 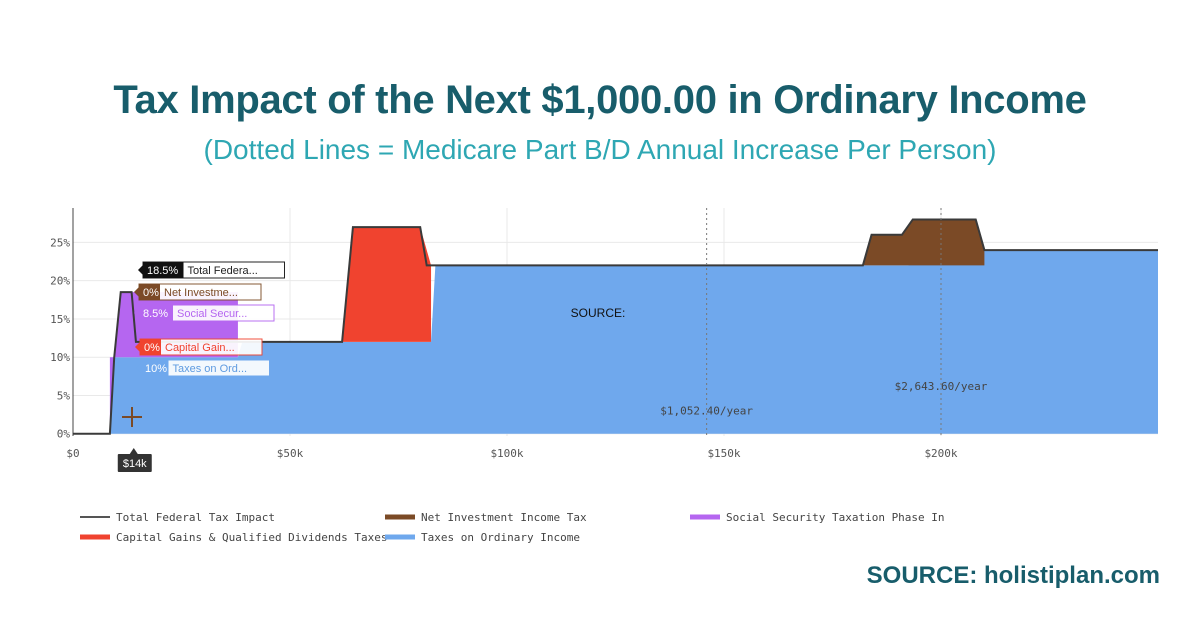 I want to click on hover-tooltip-value: 10%, so click(x=156, y=369).